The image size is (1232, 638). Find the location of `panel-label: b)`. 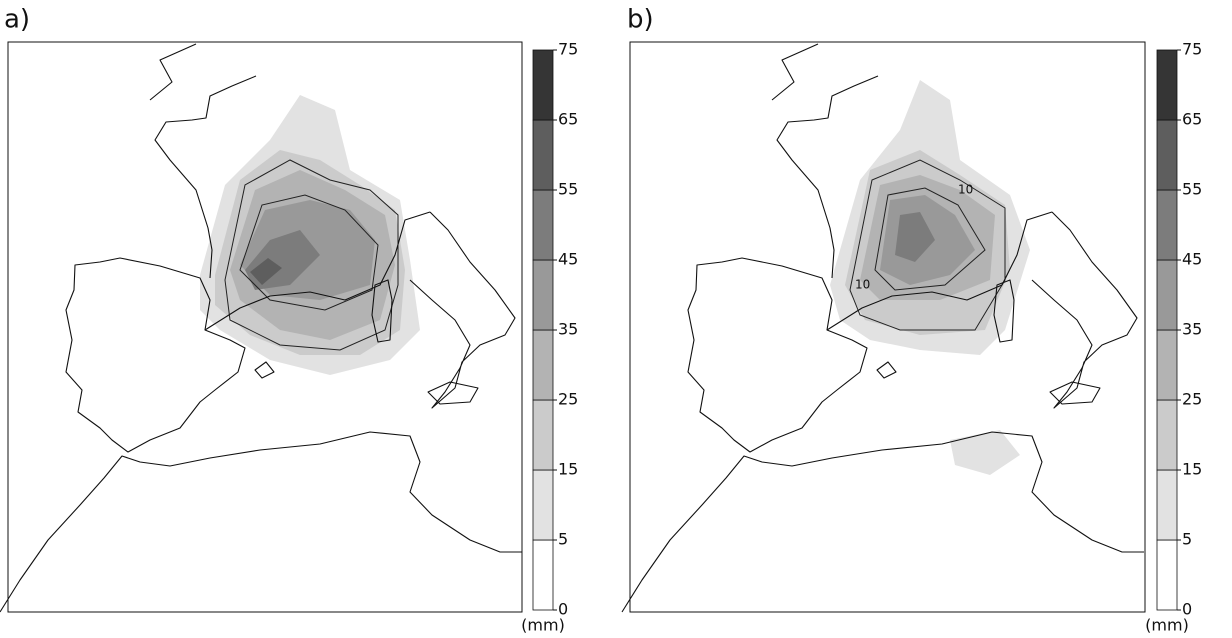

panel-label: b) is located at coordinates (640, 20).